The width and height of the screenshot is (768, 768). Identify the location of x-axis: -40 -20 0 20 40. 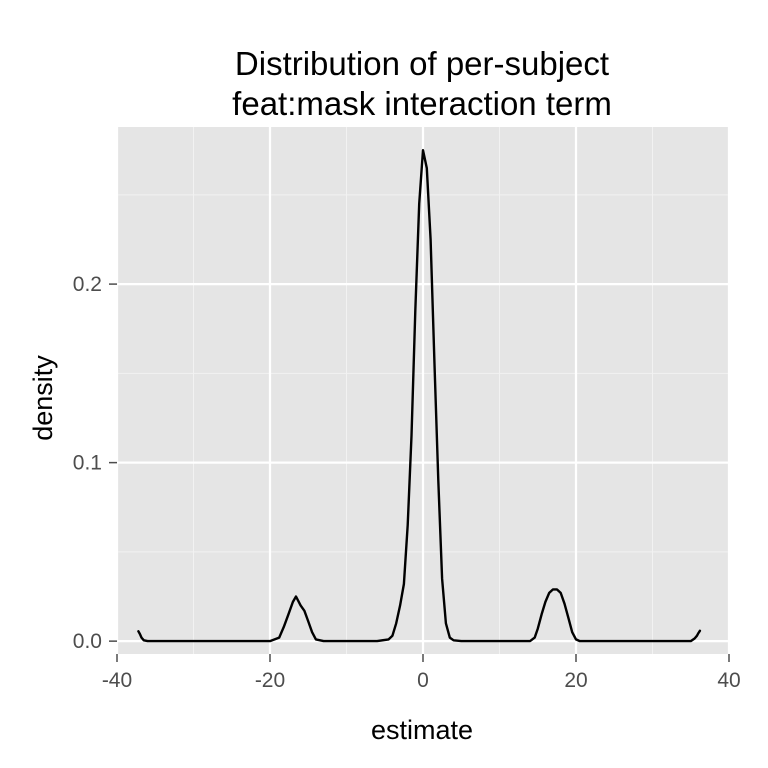
(421, 673).